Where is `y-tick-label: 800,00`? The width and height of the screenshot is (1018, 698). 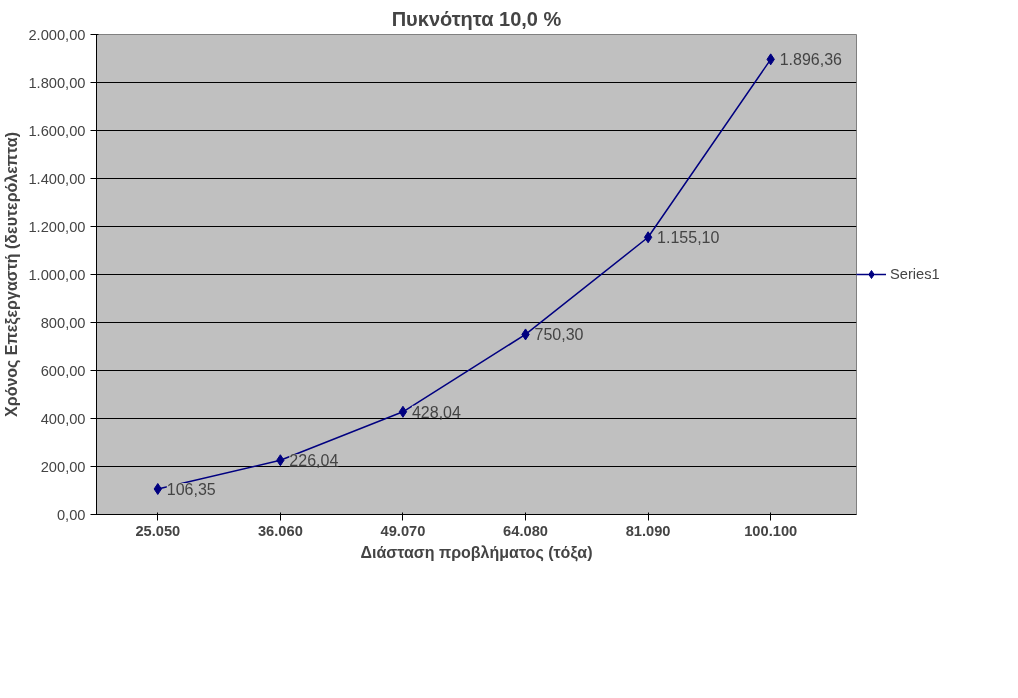
y-tick-label: 800,00 is located at coordinates (63, 322).